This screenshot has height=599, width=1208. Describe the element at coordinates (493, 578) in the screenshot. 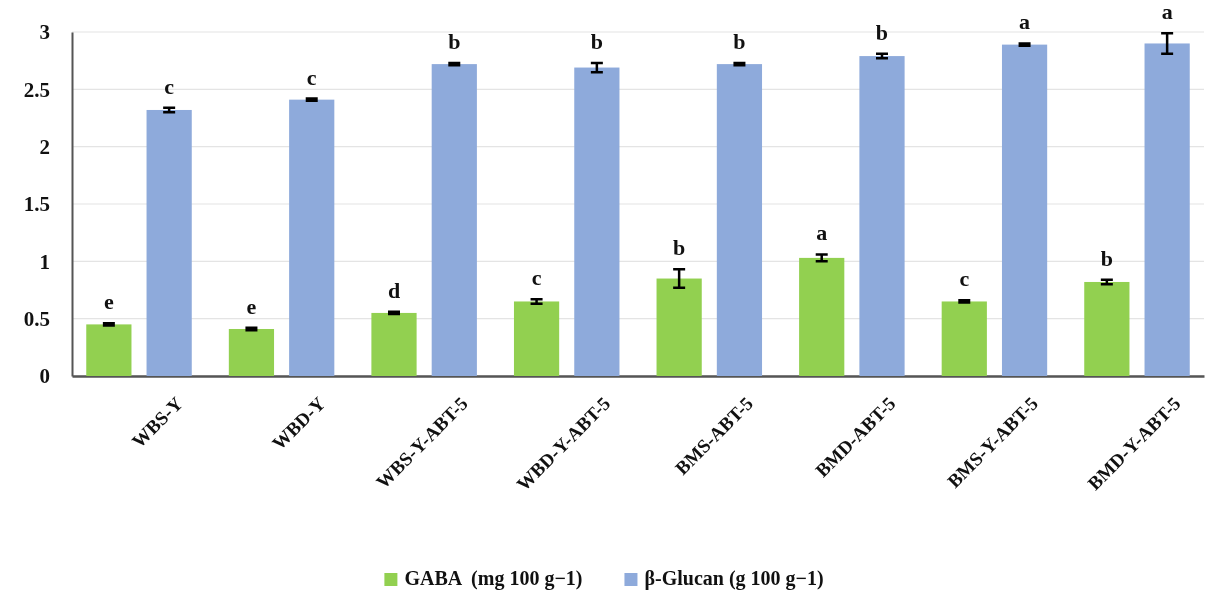

I see `legend-label: GABA (mg 100 g−1)` at that location.